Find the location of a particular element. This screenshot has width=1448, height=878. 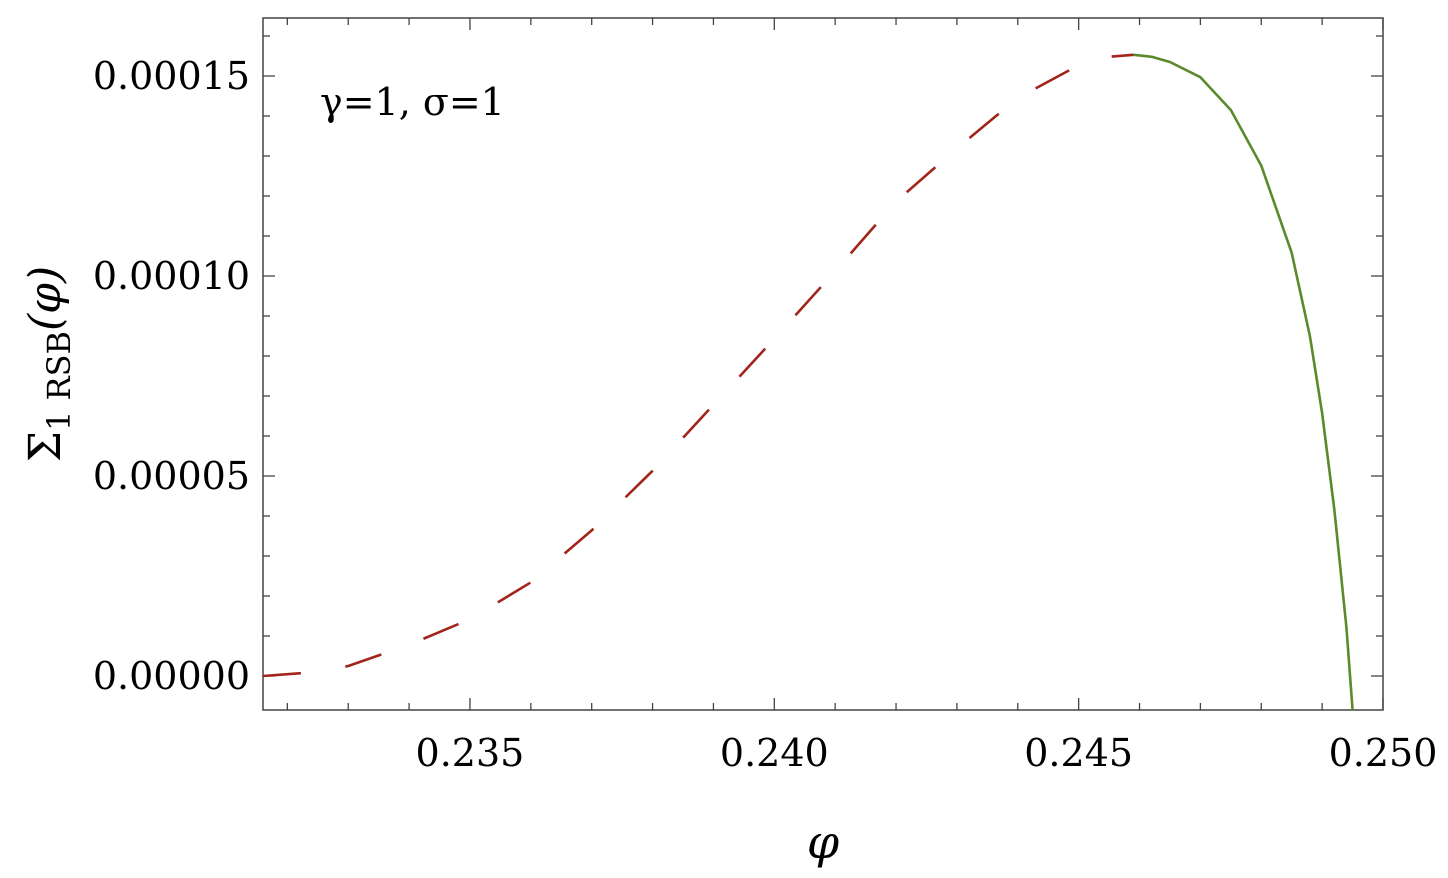

y-tick-label: 0.00015 is located at coordinates (171, 76).